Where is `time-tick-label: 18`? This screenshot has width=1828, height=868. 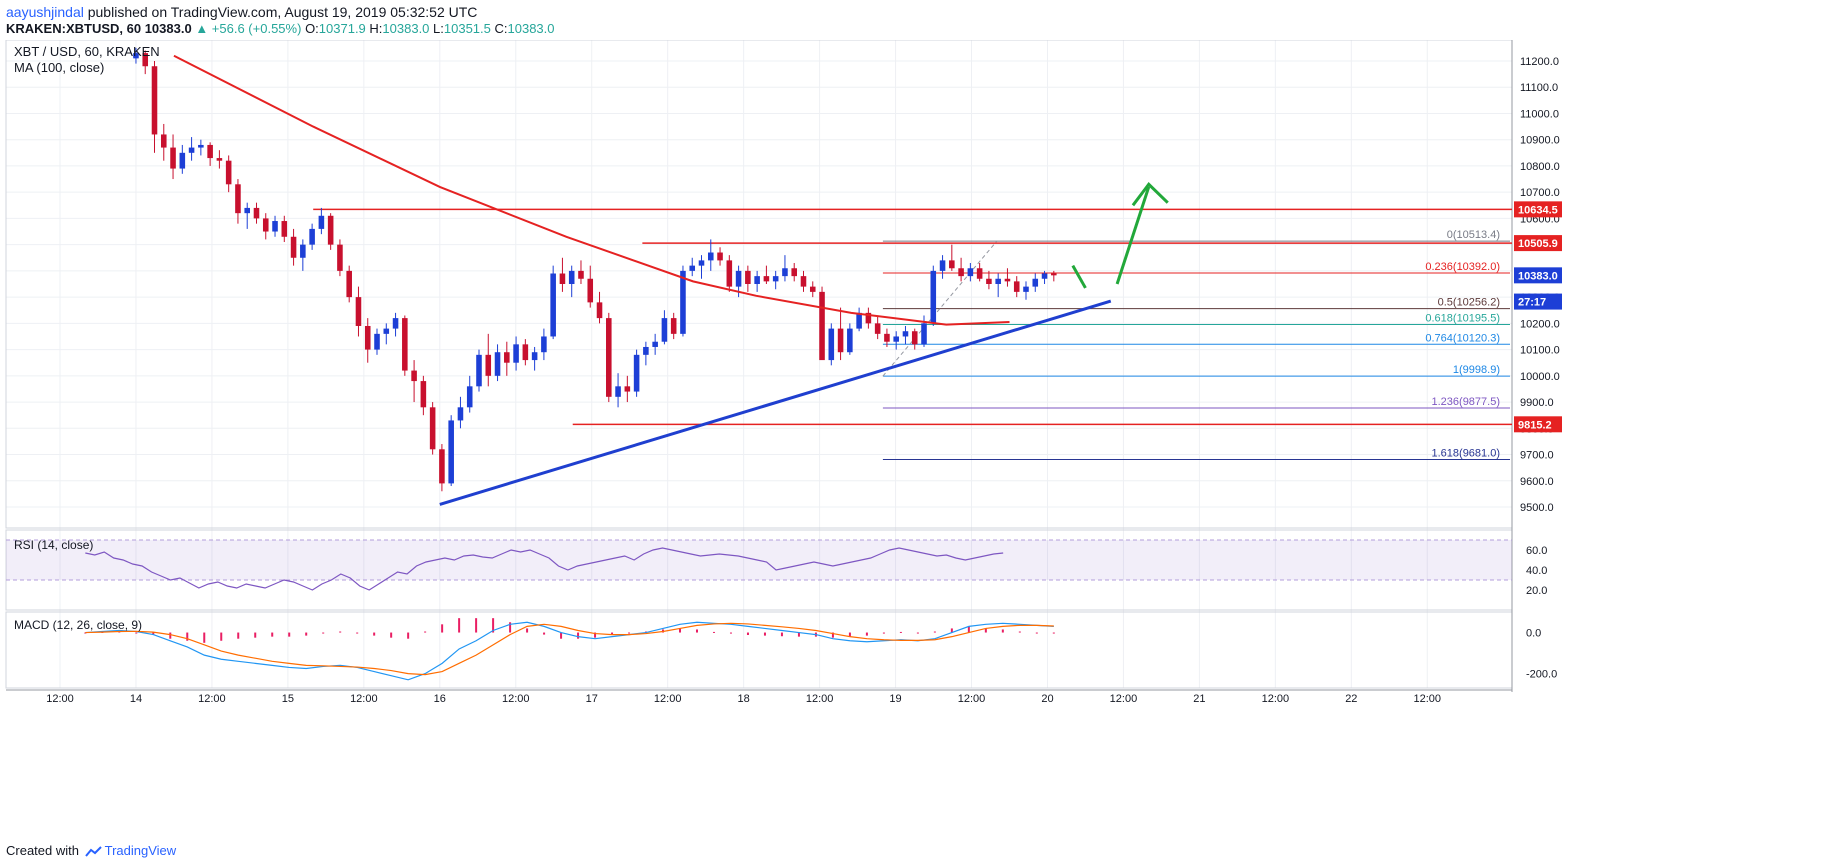
time-tick-label: 18 is located at coordinates (744, 699).